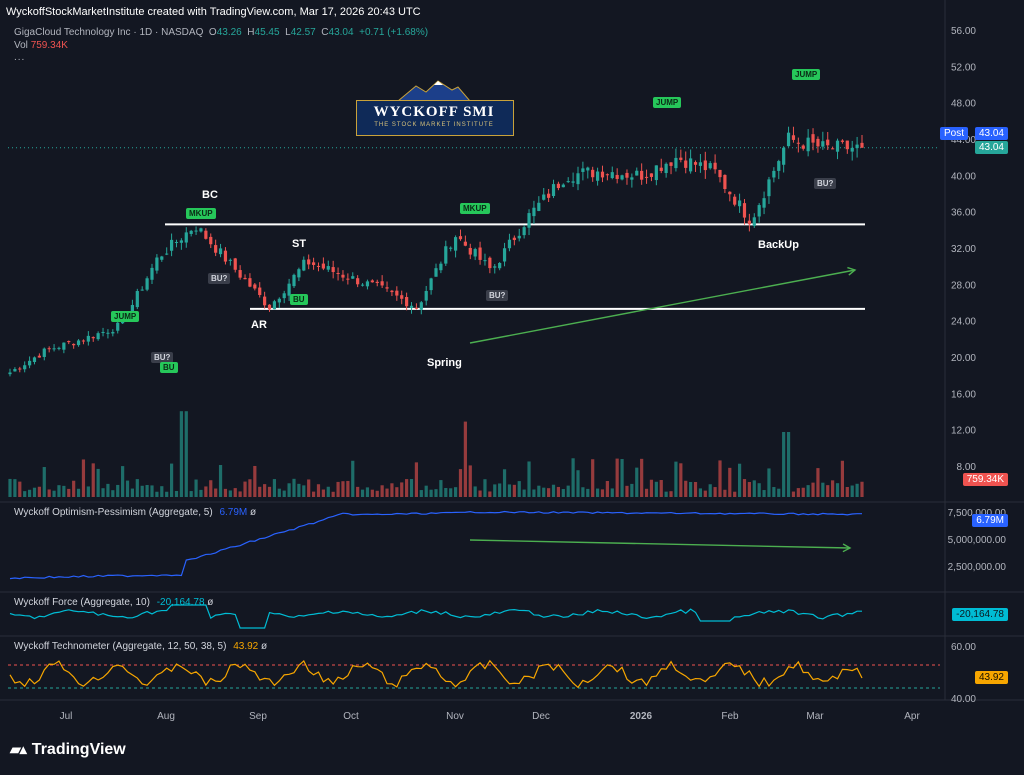 The width and height of the screenshot is (1024, 775). Describe the element at coordinates (68, 750) in the screenshot. I see `tradingview-logo: ▰▴ TradingView` at that location.